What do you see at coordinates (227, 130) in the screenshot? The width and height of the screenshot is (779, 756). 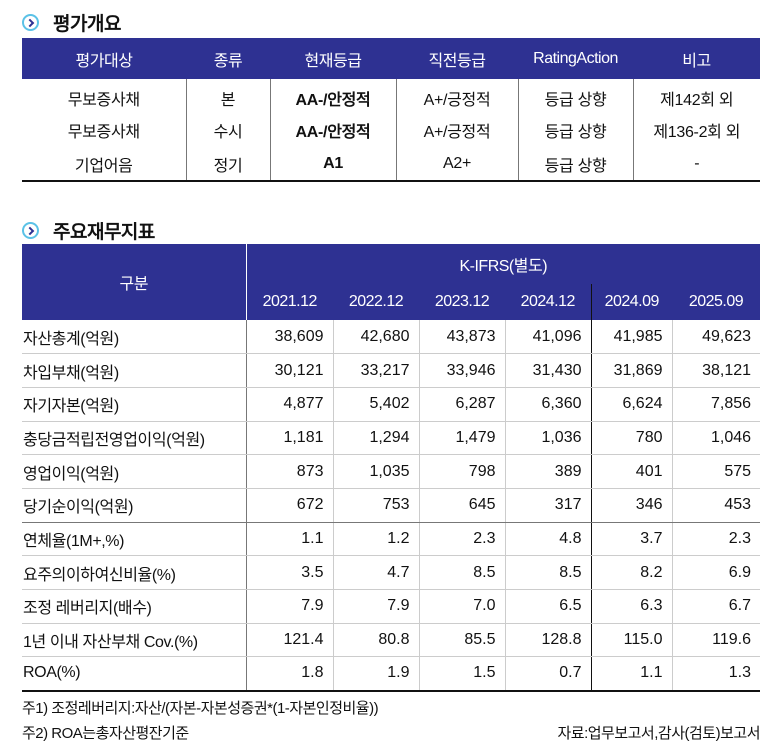 I see `cell-type: 수시` at bounding box center [227, 130].